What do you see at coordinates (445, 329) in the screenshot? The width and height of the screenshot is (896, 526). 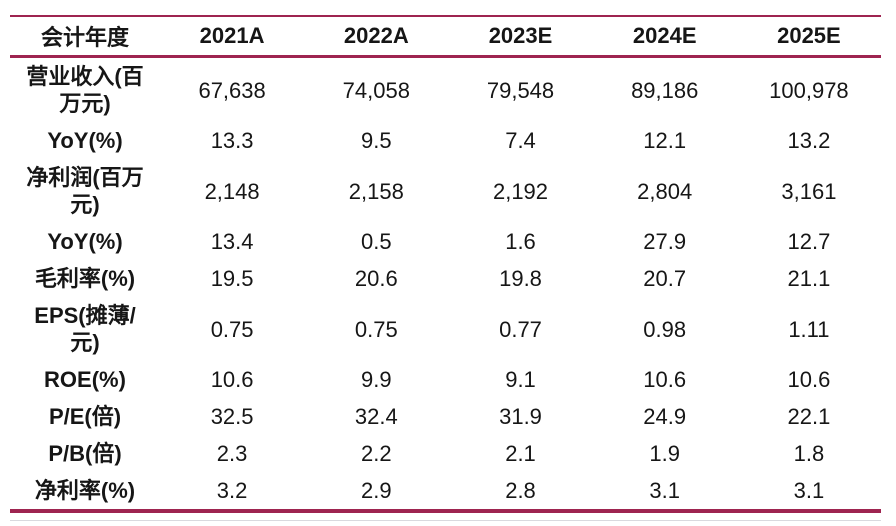 I see `table-row: EPS(摊薄/元) 0.75 0.75 0.77 0.98 1.11` at bounding box center [445, 329].